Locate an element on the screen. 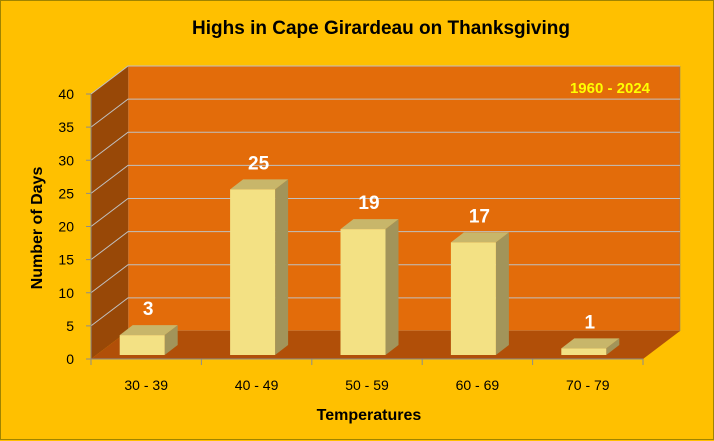 The image size is (714, 441). y-tick-label: 20 is located at coordinates (66, 227).